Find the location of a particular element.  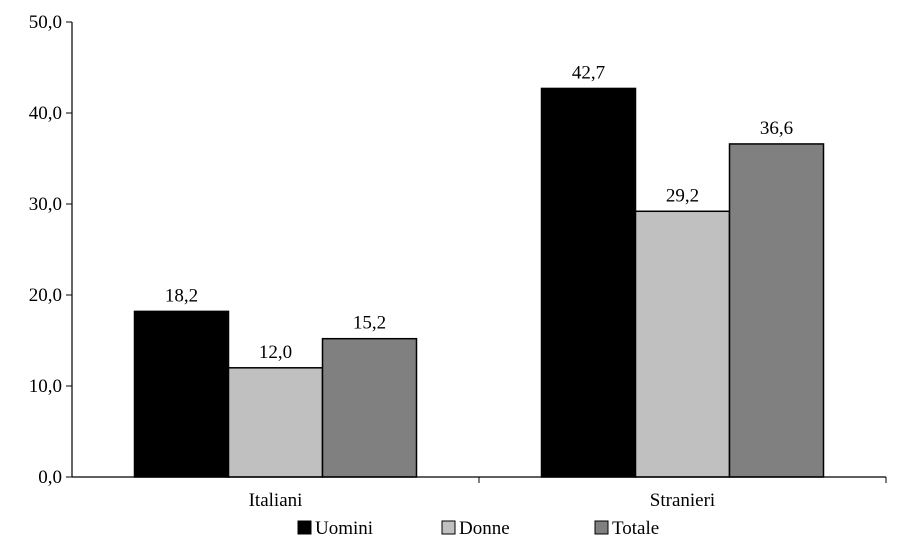

legend-label-donne: Donne is located at coordinates (484, 528).